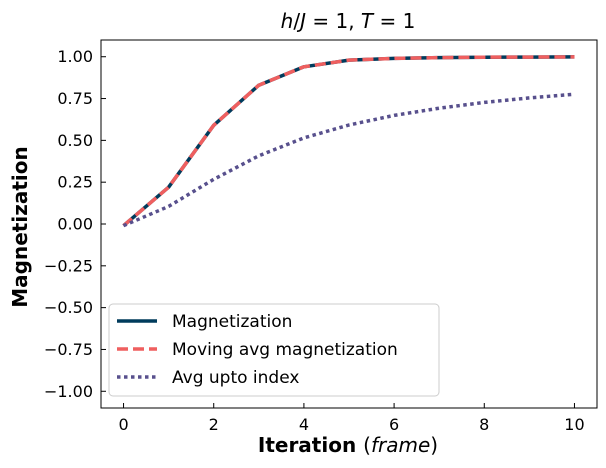  I want to click on y-axis: 1.00 0.75 0.50 0.25 0.00 −0.25 −0.50 −0.75 −1.00, so click(75, 224).